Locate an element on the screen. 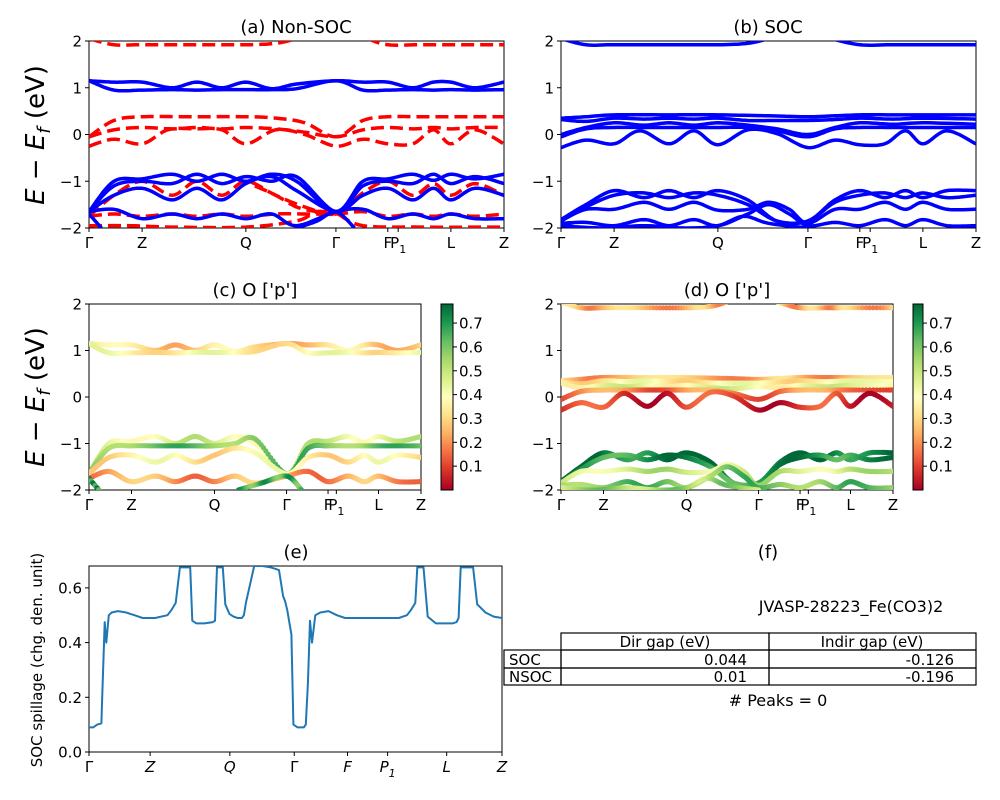  colorbar-tick-label: 0.1 is located at coordinates (941, 467).